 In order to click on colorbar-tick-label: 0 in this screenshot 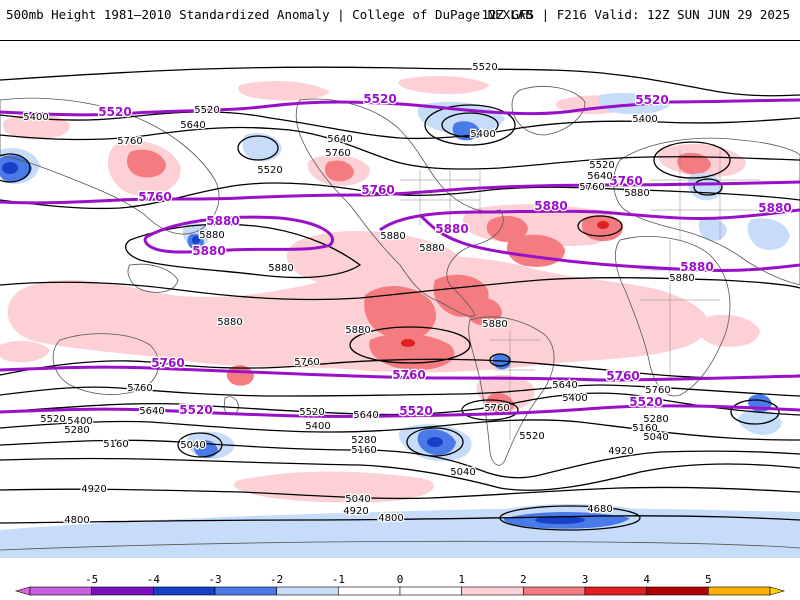, I will do `click(400, 579)`.